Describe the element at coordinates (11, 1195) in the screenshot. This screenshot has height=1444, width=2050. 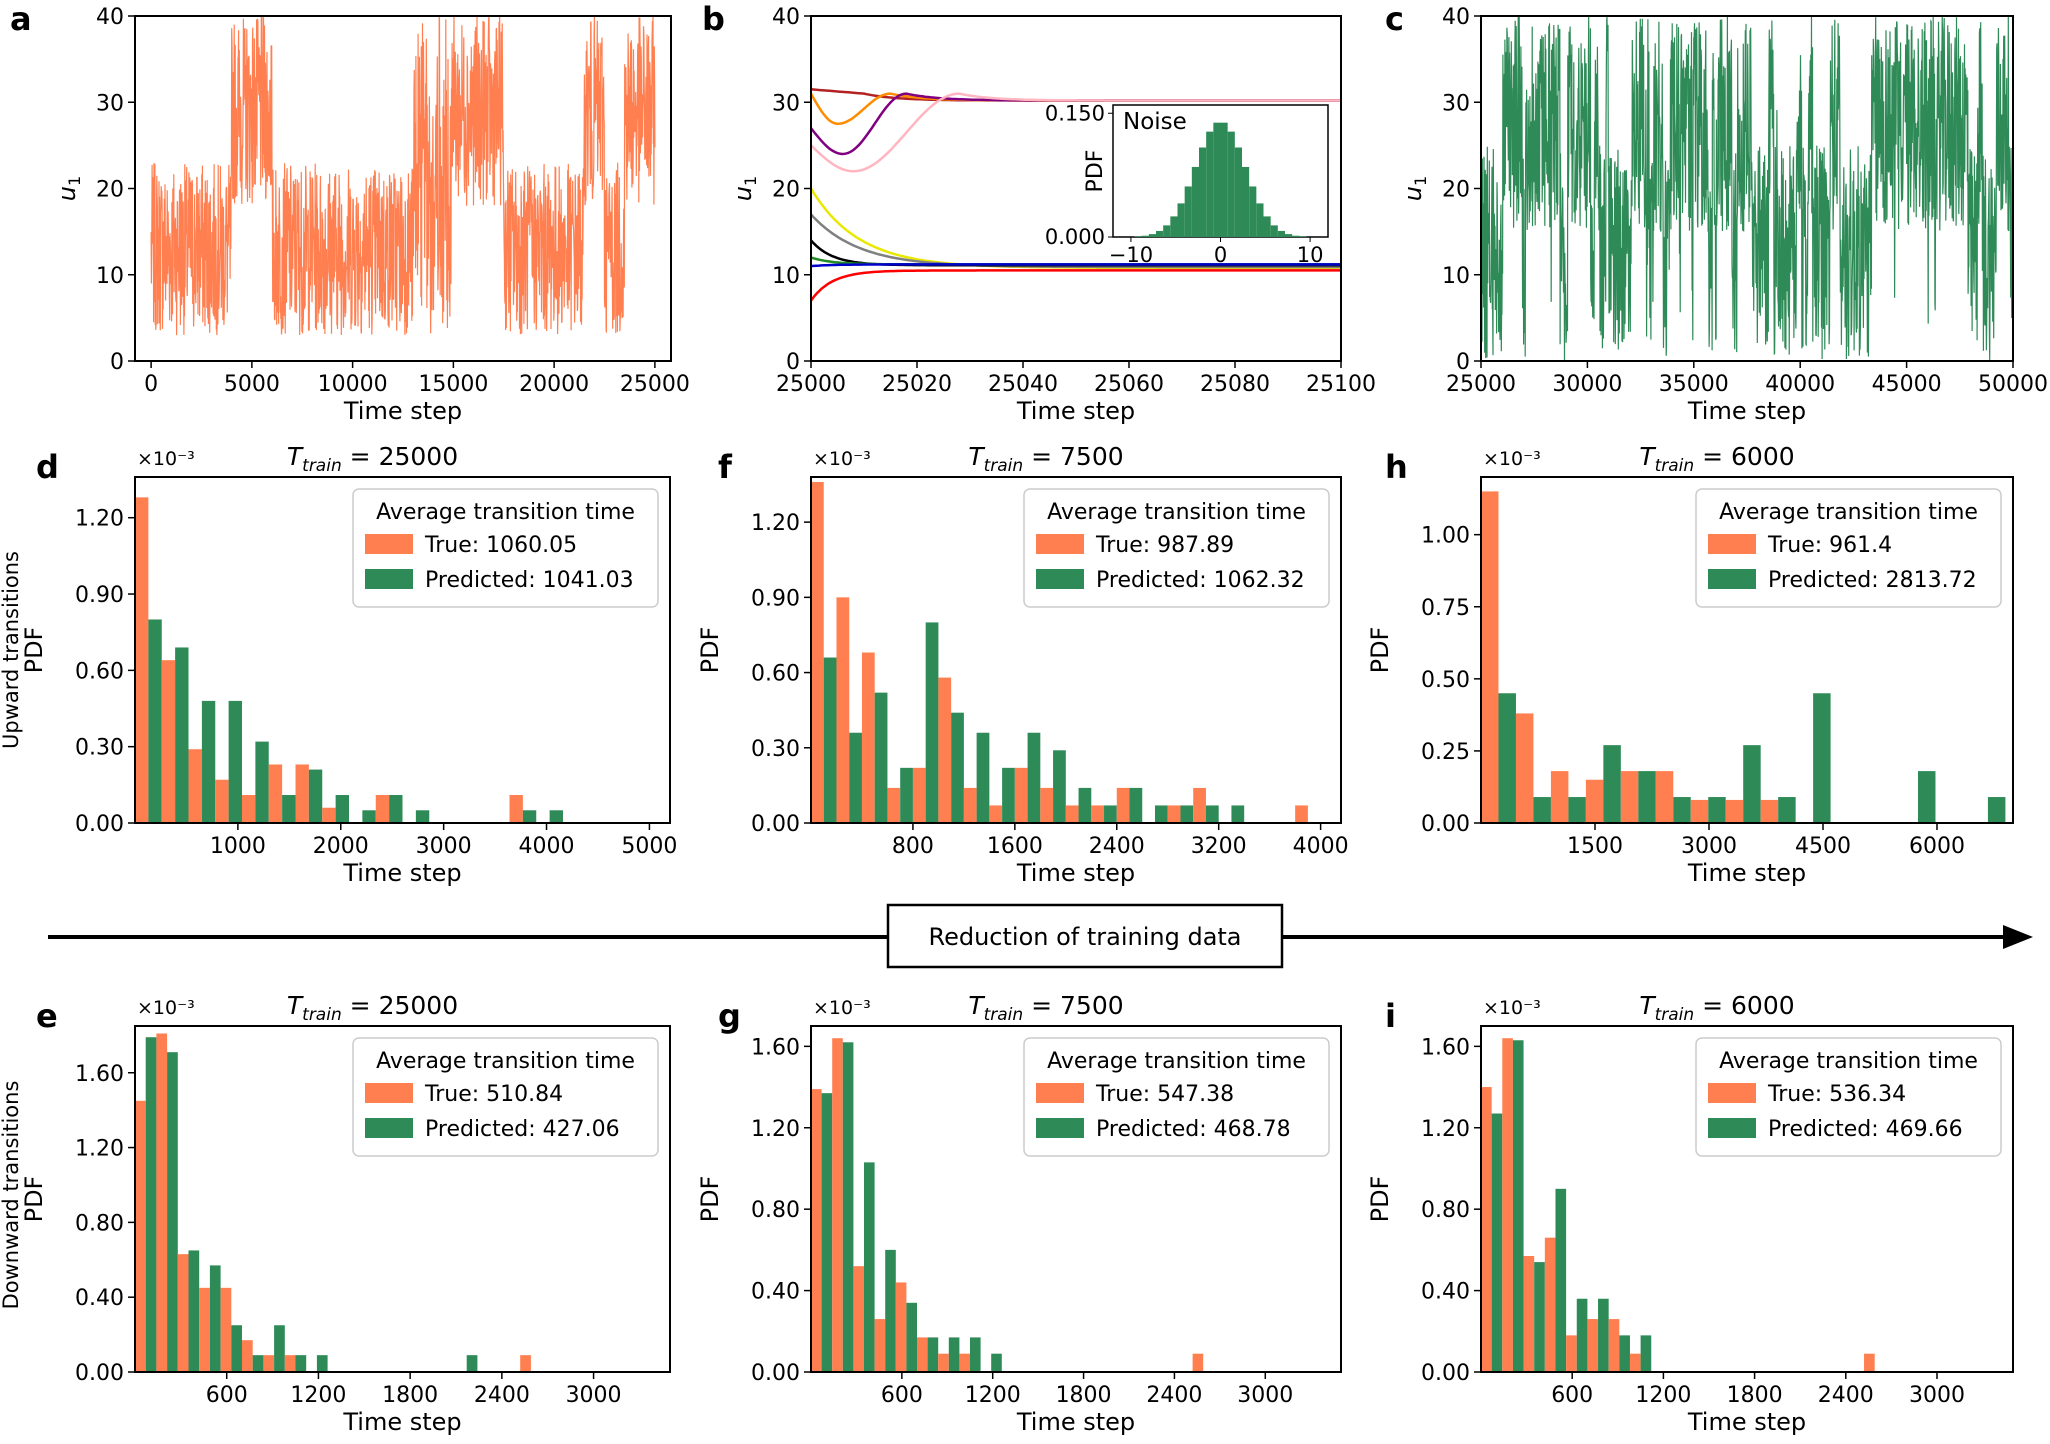
I see `row-label-downward: Downward transitions` at that location.